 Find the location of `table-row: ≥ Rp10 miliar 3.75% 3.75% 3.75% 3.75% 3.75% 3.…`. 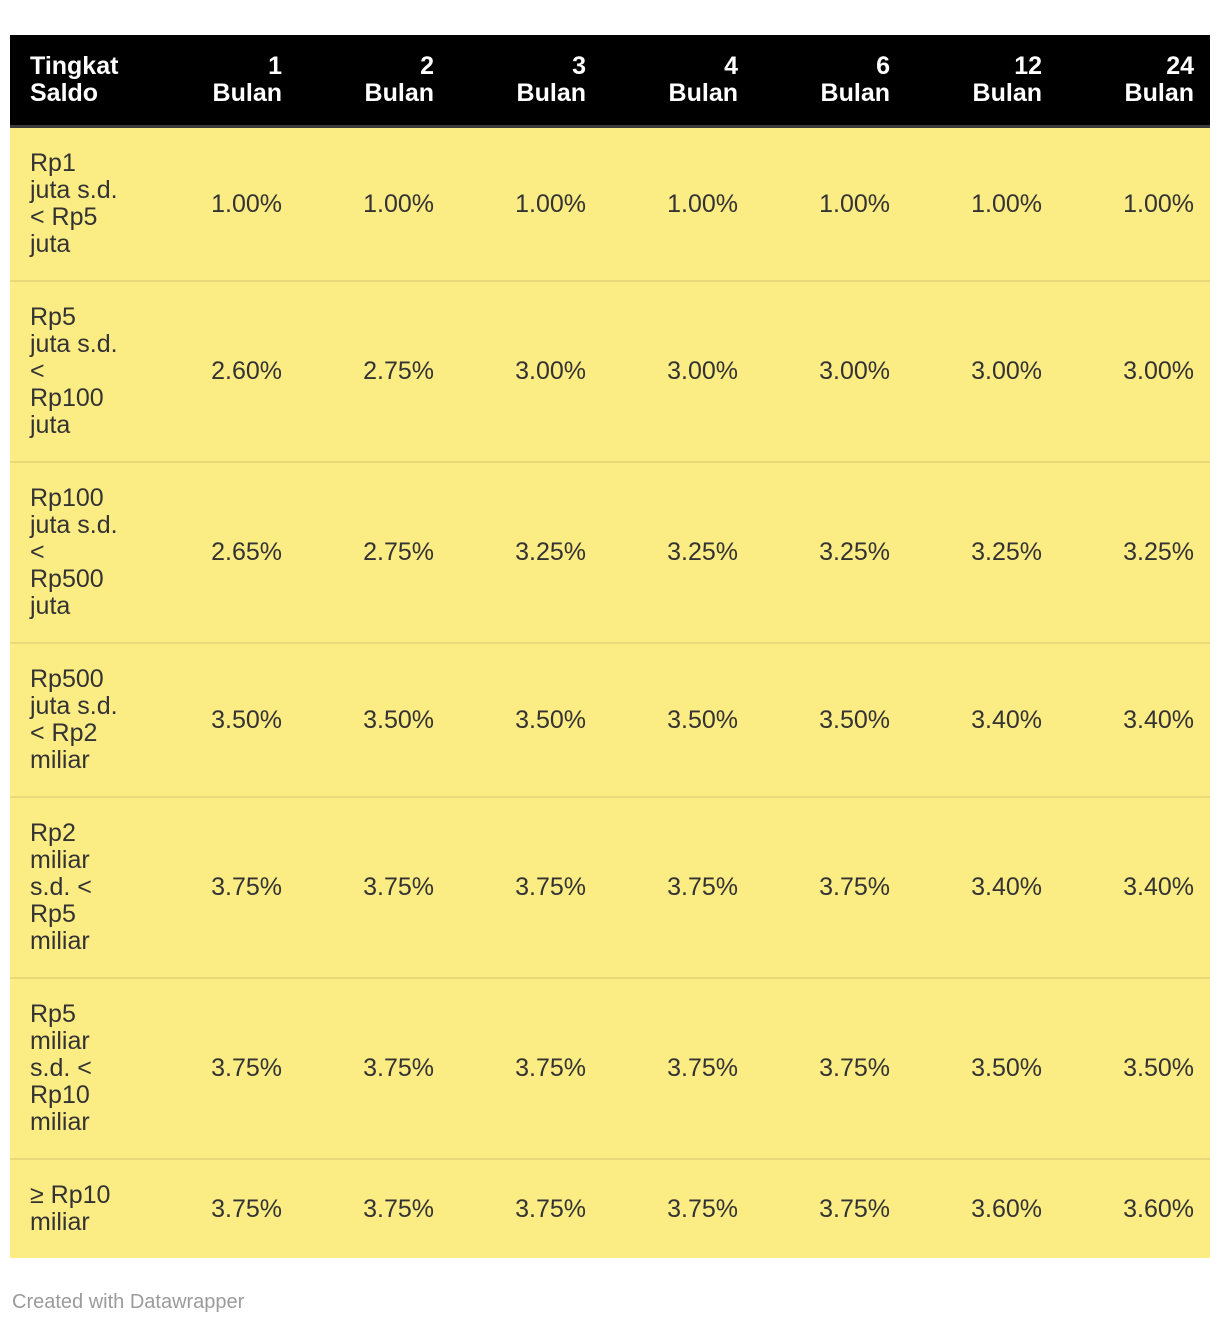

table-row: ≥ Rp10 miliar 3.75% 3.75% 3.75% 3.75% 3.75% 3.… is located at coordinates (610, 1208).